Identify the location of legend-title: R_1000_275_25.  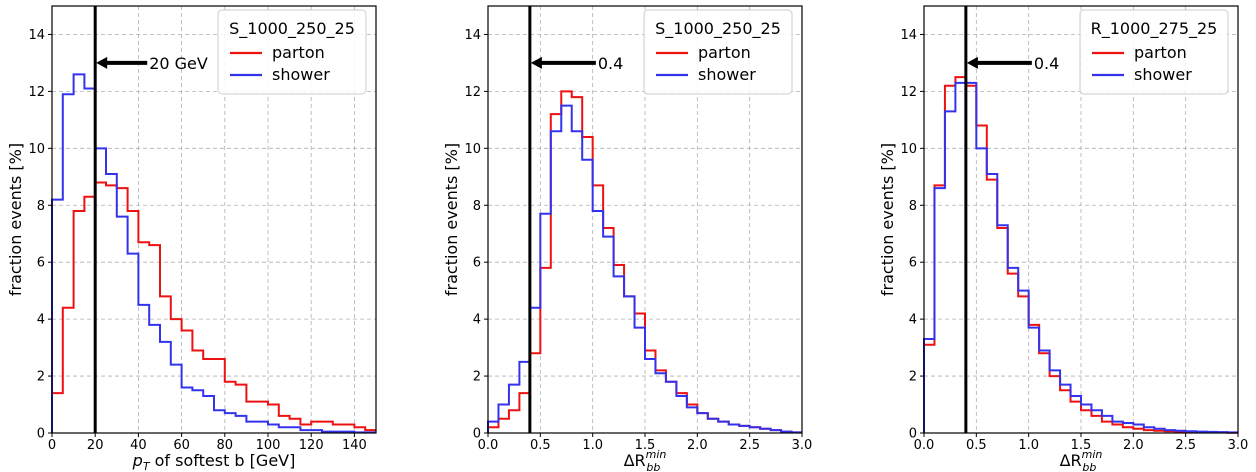
(1154, 29).